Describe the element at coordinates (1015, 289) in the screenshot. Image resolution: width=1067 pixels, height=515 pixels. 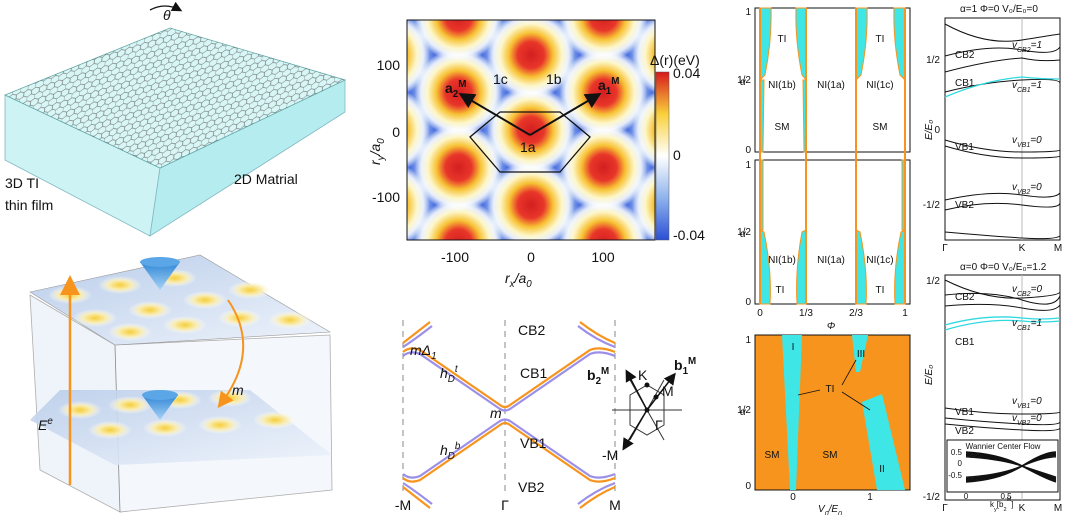
I see `velocity-label-part: v` at that location.